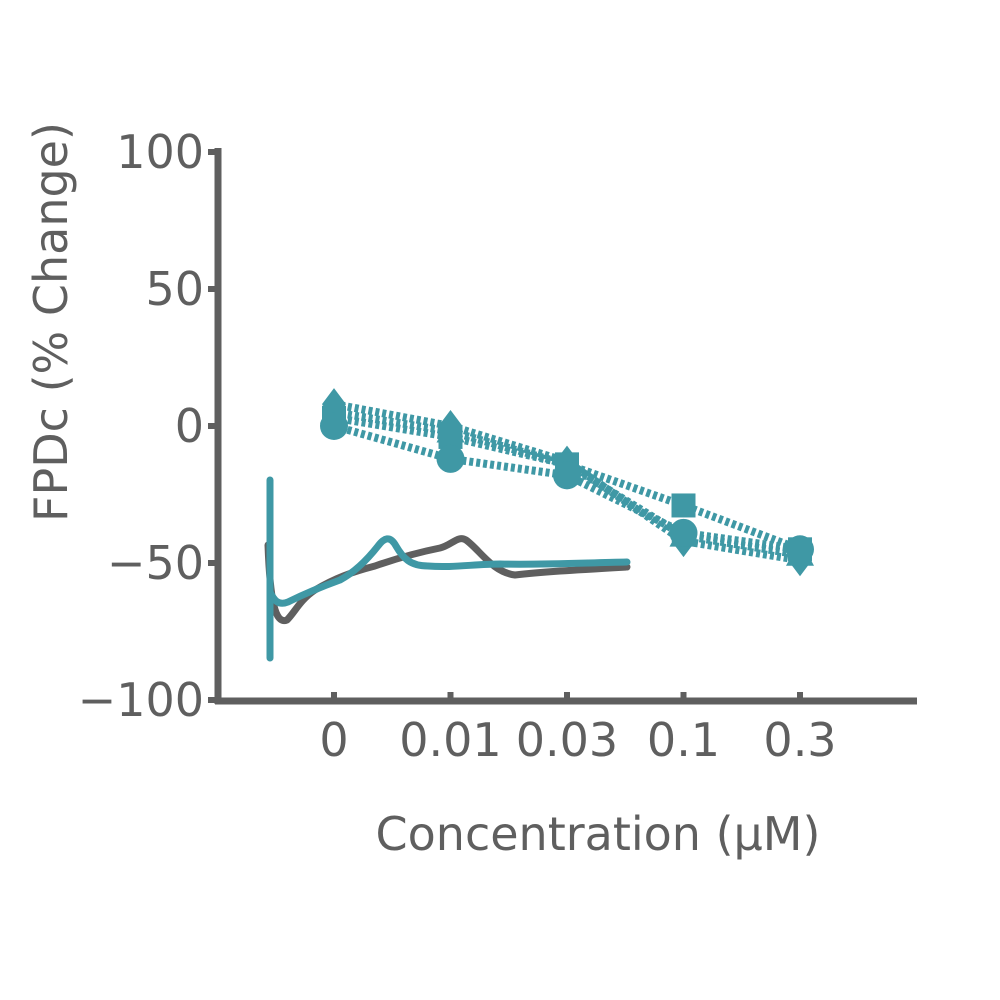 Image resolution: width=1000 pixels, height=1000 pixels. I want to click on x-tick-label: 0.1, so click(683, 740).